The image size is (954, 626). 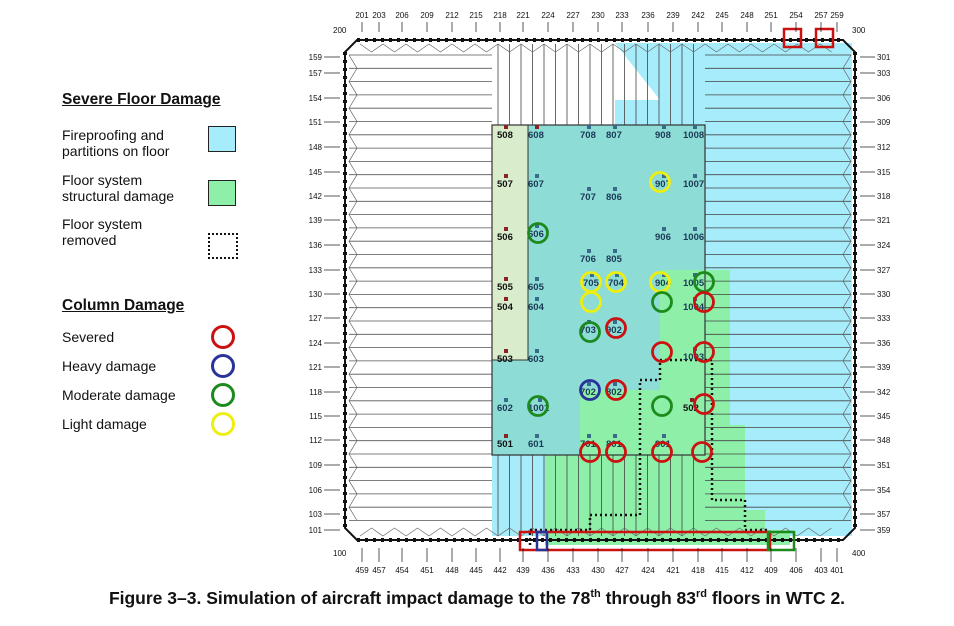 I want to click on left-column-label: 159, so click(x=316, y=57).